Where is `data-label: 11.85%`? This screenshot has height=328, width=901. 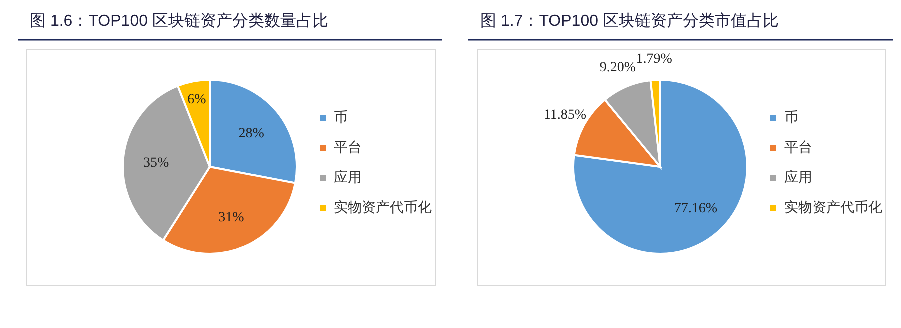
data-label: 11.85% is located at coordinates (565, 115).